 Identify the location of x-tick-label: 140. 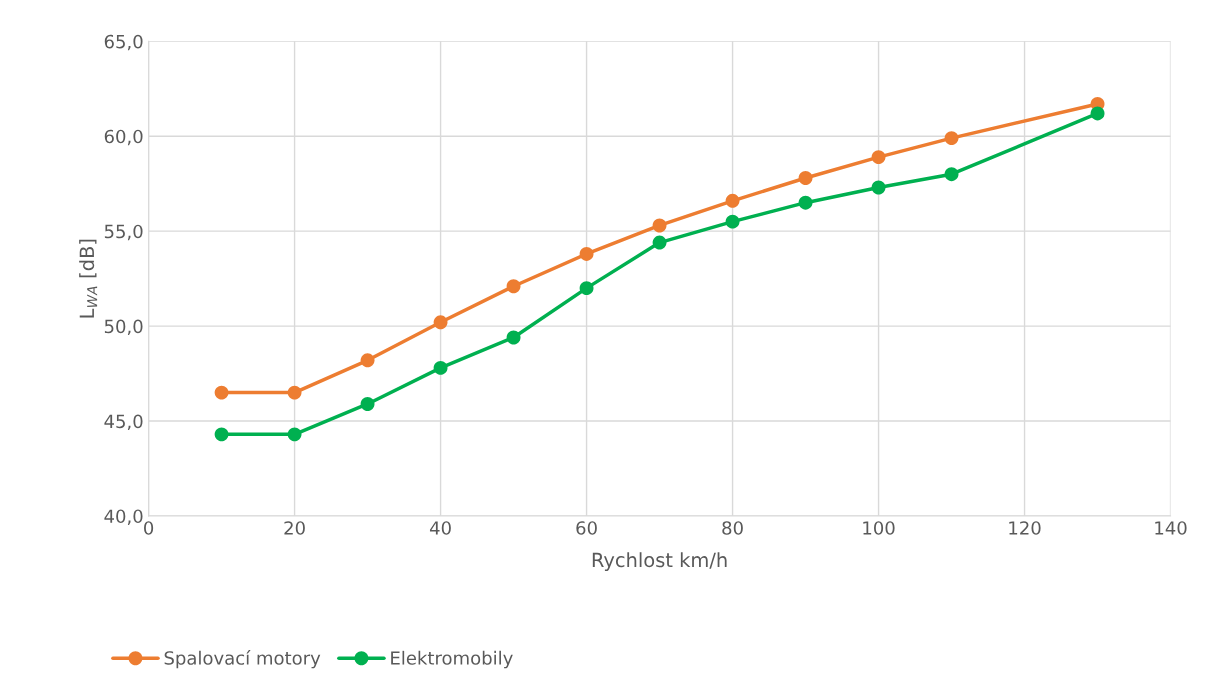
(1171, 528).